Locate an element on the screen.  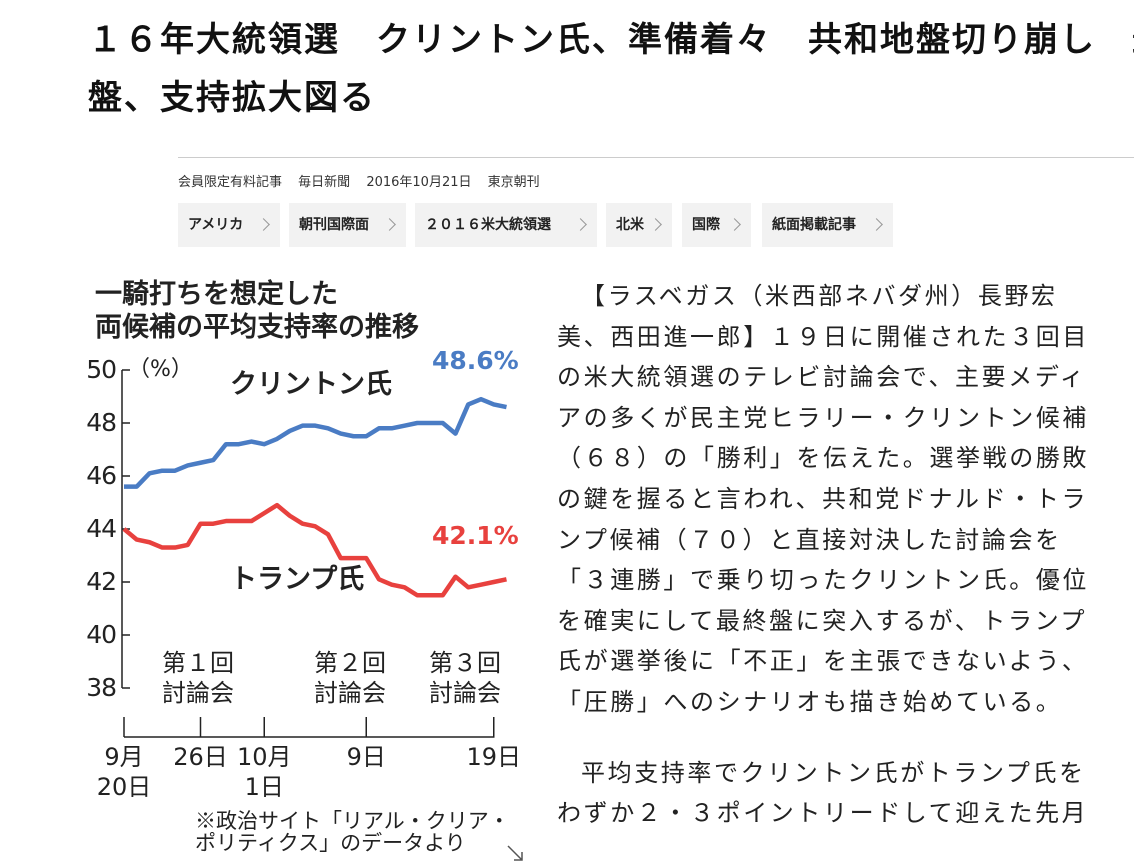
series-name: トランプ氏 is located at coordinates (297, 579).